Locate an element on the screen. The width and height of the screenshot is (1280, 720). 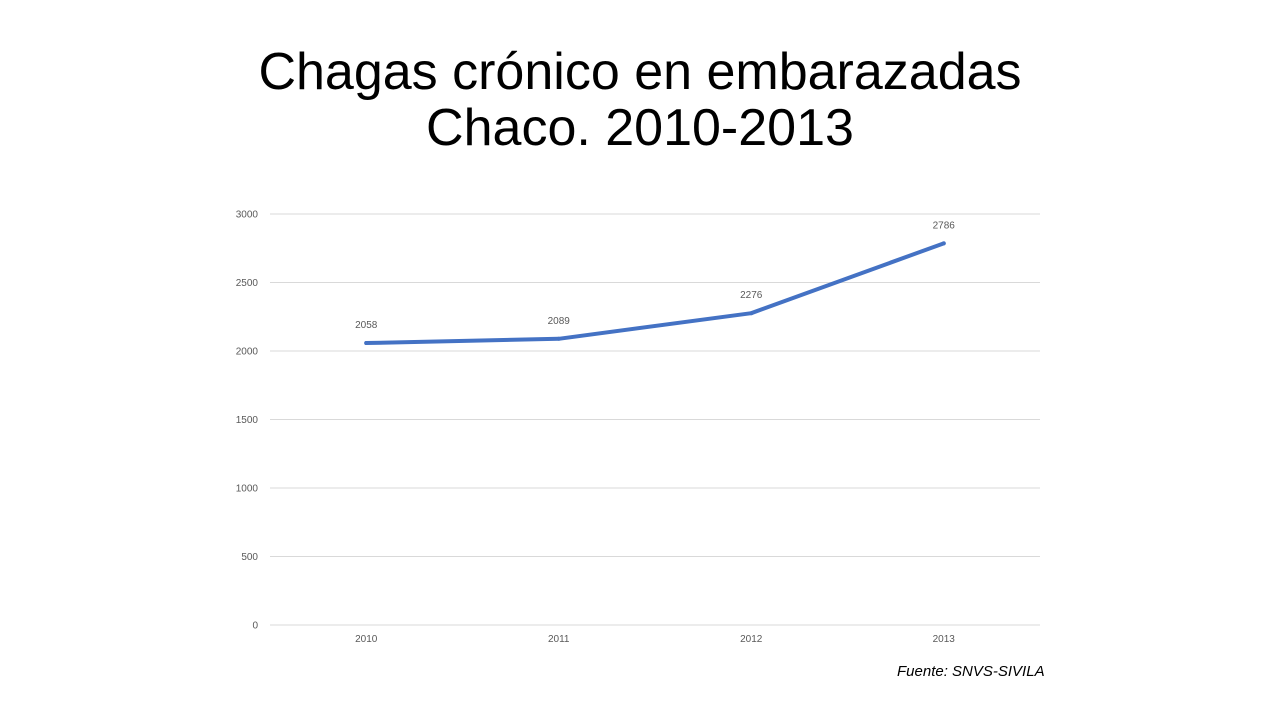
y-axis-tick-labels: 0 500 1000 1500 2000 2500 3000 is located at coordinates (247, 421).